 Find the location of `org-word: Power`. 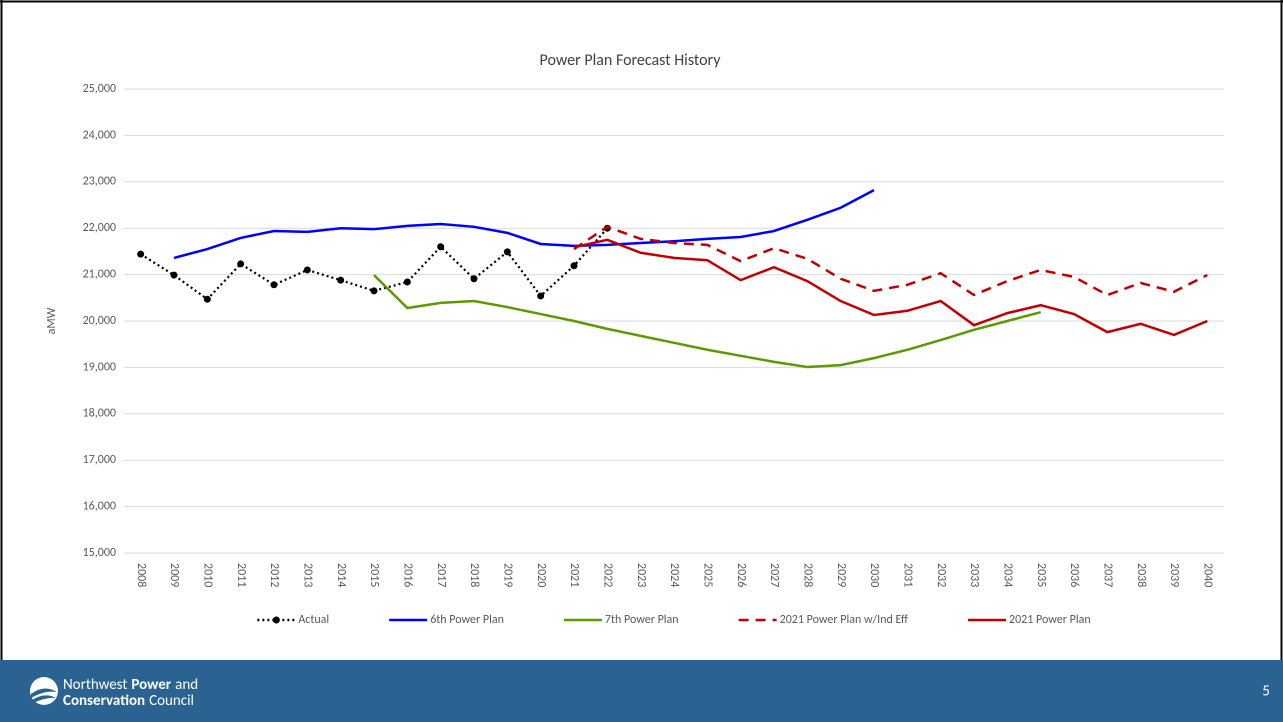

org-word: Power is located at coordinates (151, 685).